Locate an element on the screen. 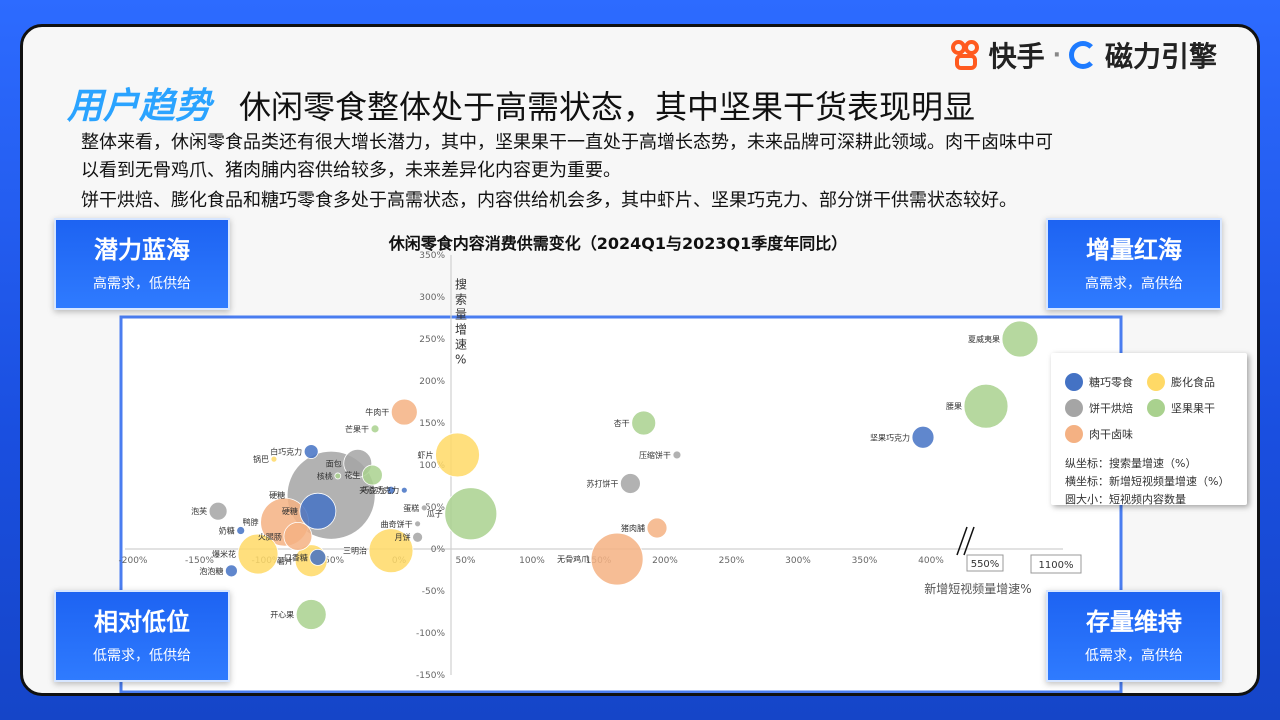  headline: 用户趋势 休闲零食整体处于高需状态，其中坚果干货表现明显 is located at coordinates (521, 102).